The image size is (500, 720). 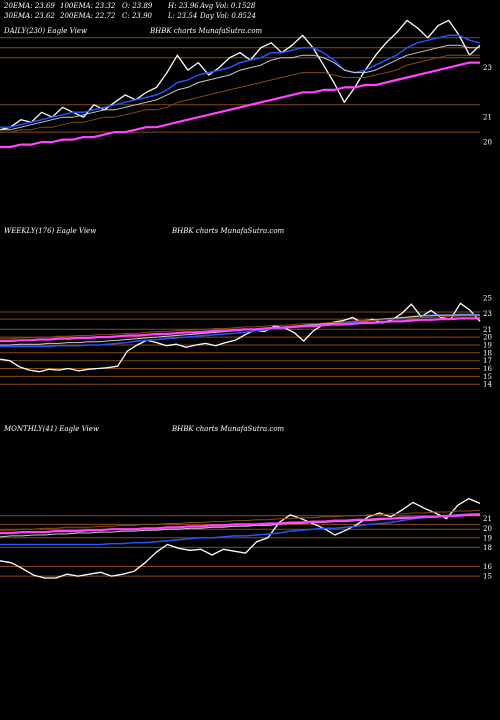 I want to click on high-stat: H: 23.96, so click(x=183, y=6).